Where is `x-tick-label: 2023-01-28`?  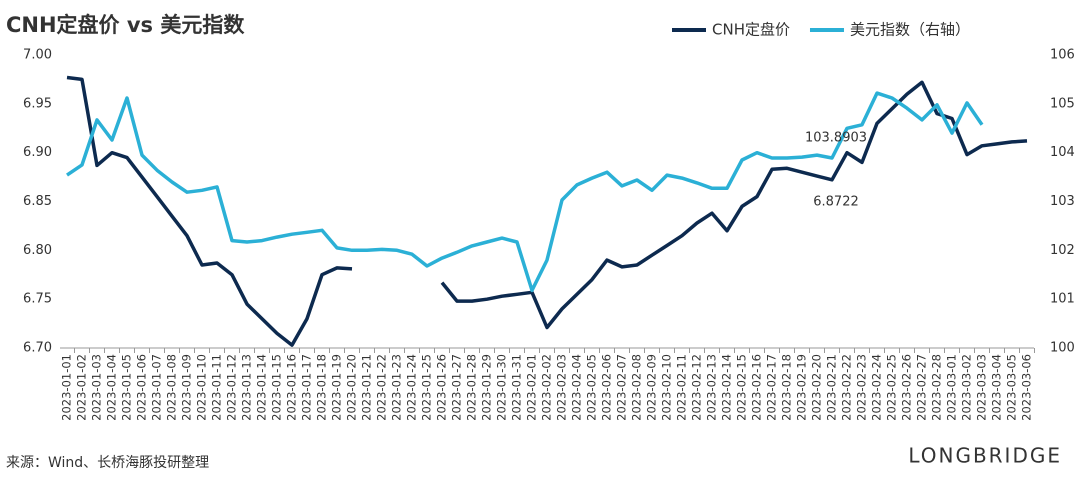 x-tick-label: 2023-01-28 is located at coordinates (472, 387).